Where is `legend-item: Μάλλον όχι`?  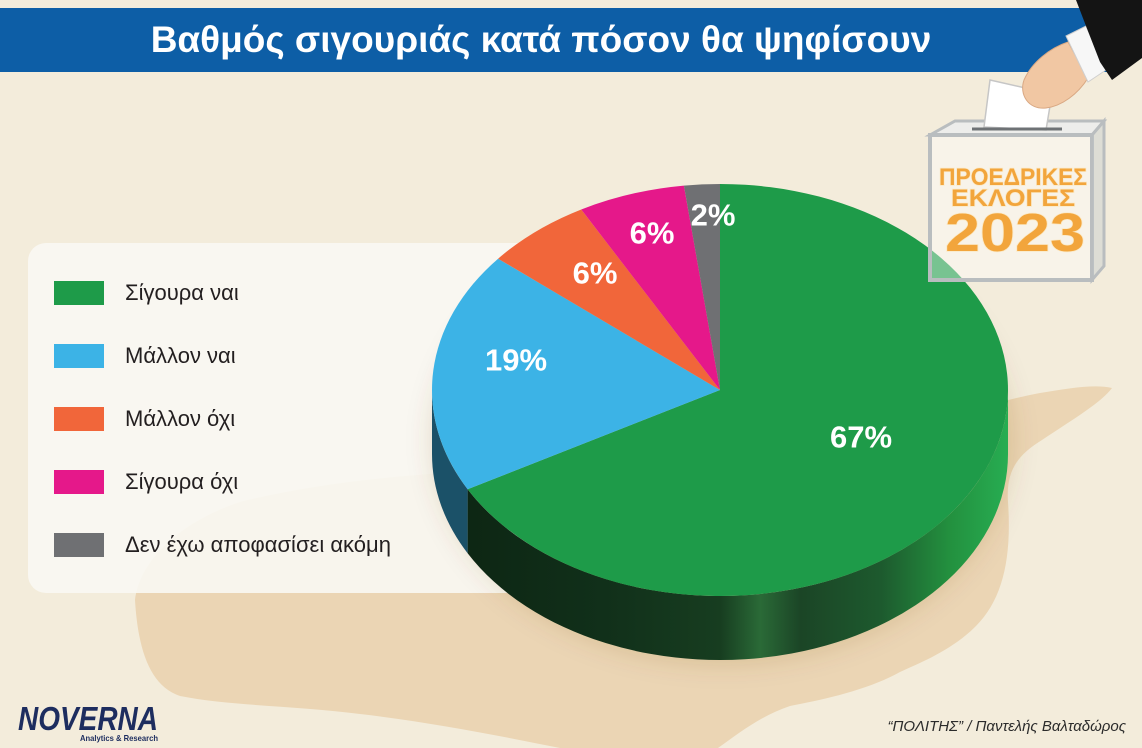
legend-item: Μάλλον όχι is located at coordinates (283, 418).